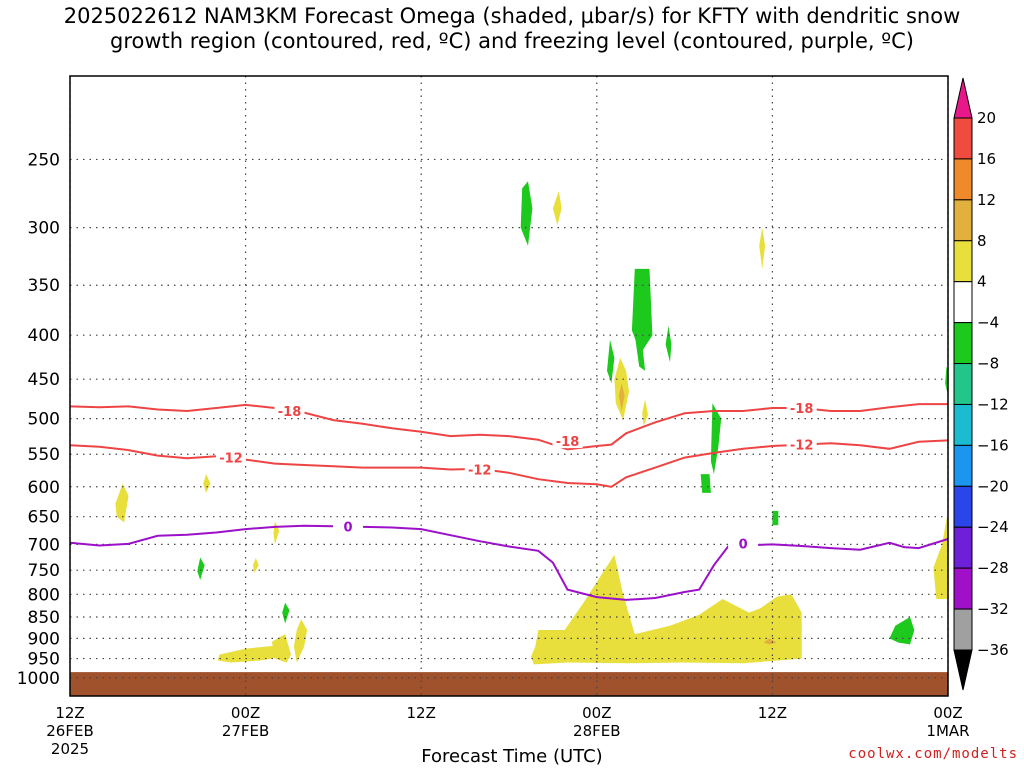 The image size is (1024, 768). I want to click on y-tick-label: 400, so click(44, 336).